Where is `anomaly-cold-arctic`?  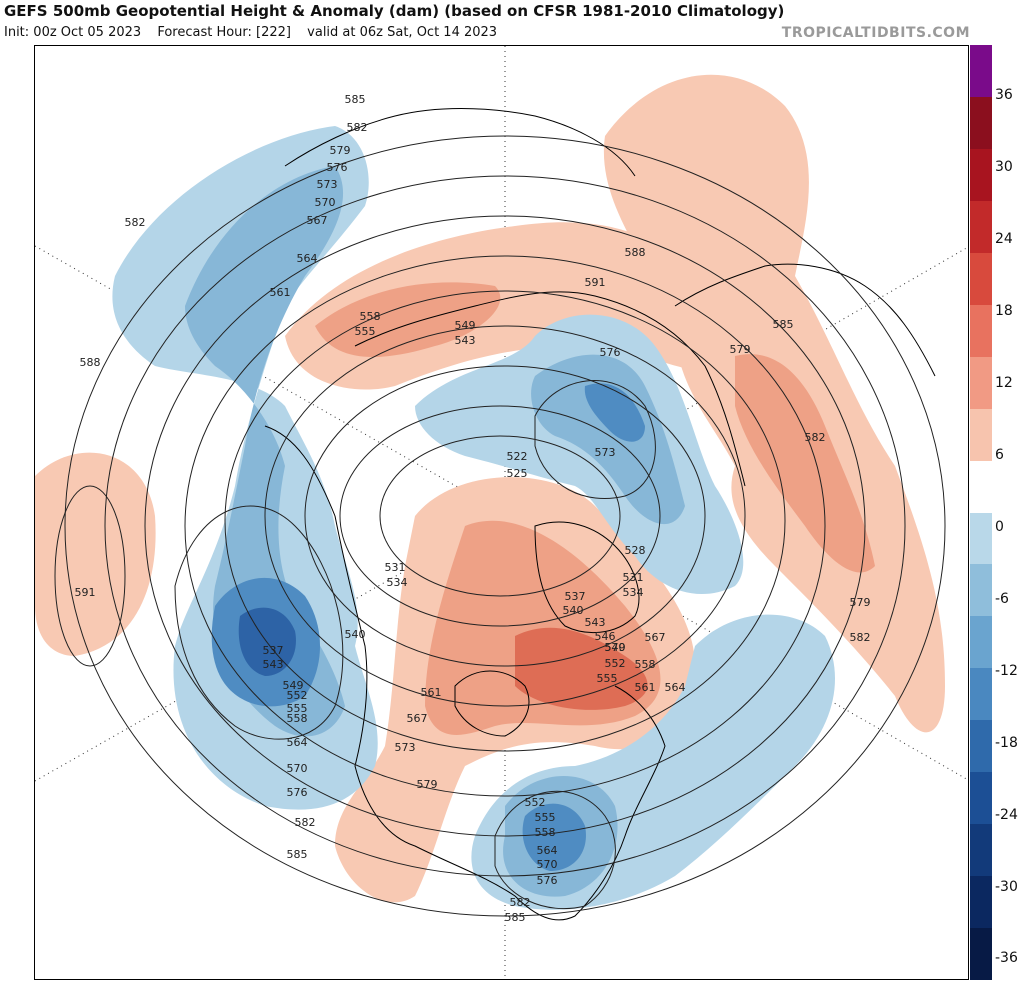 anomaly-cold-arctic is located at coordinates (579, 454).